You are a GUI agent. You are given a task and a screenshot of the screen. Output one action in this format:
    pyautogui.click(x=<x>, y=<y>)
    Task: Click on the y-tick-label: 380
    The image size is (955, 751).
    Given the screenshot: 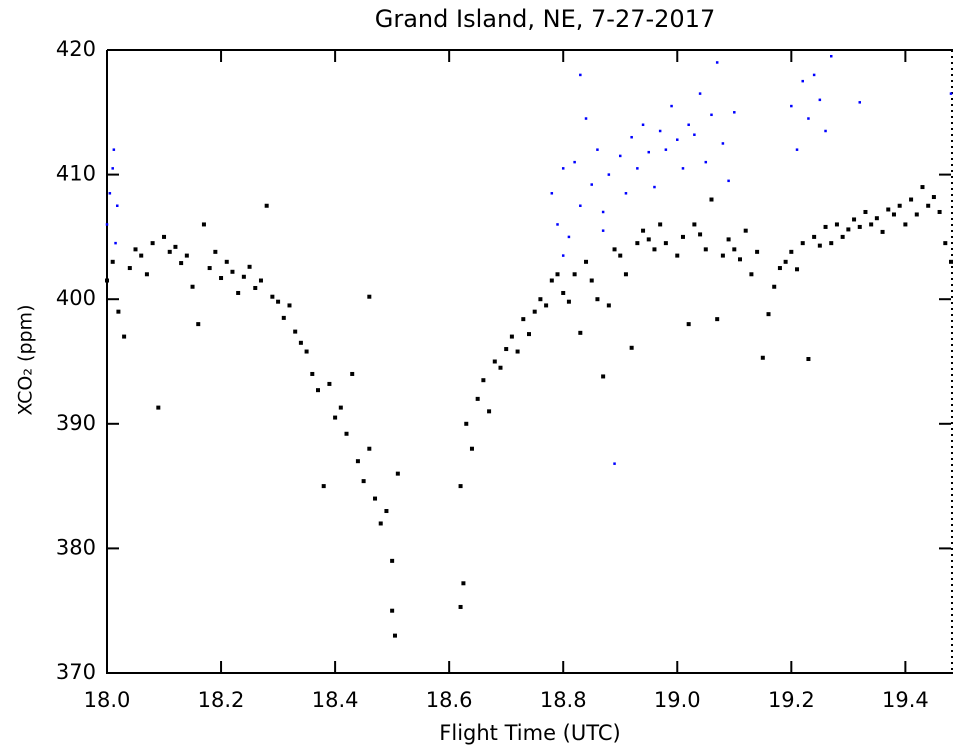 What is the action you would take?
    pyautogui.click(x=76, y=547)
    